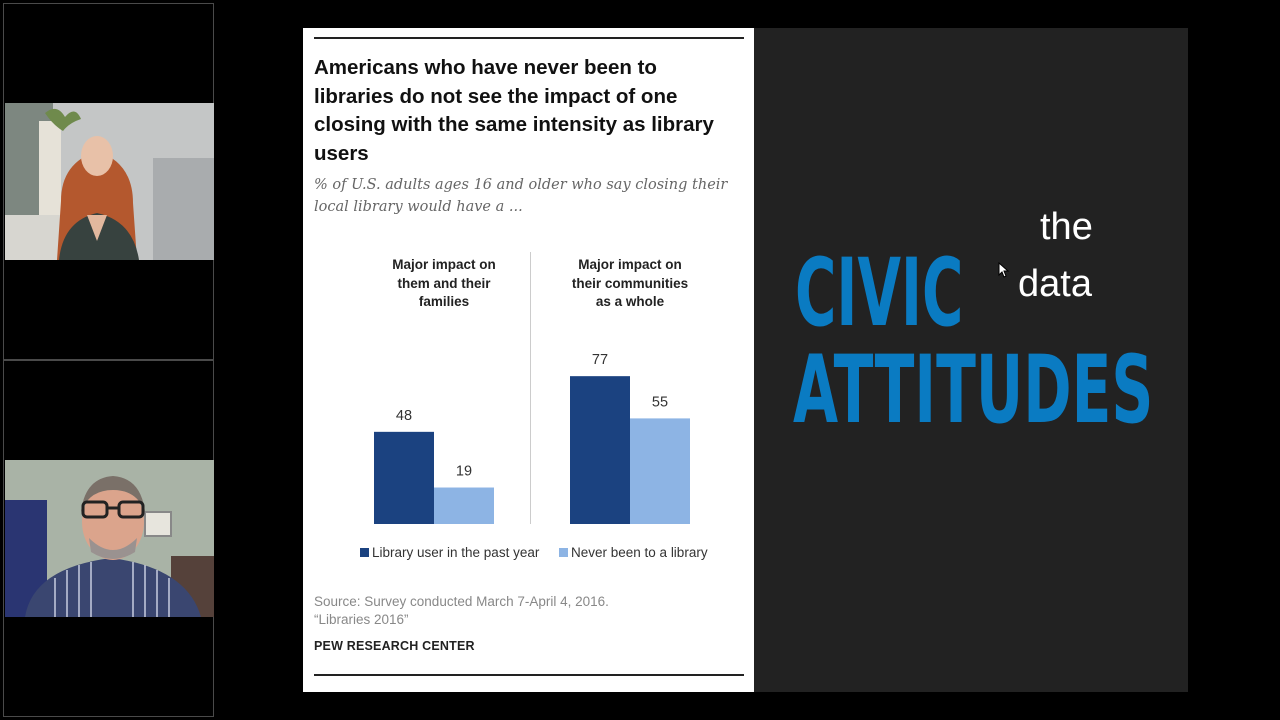 Image resolution: width=1280 pixels, height=720 pixels. I want to click on mouse-cursor-icon, so click(1004, 270).